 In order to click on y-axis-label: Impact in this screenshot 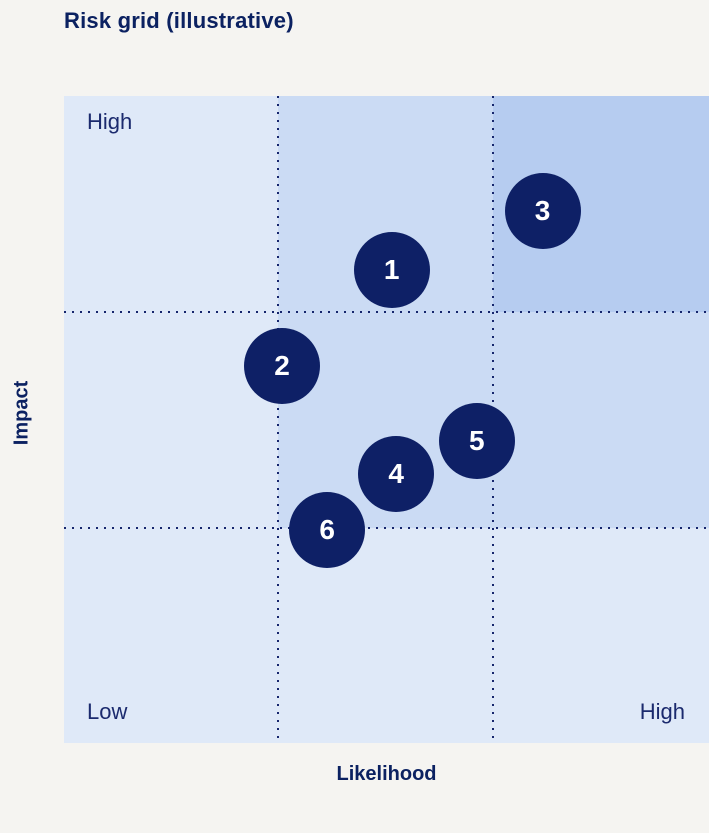, I will do `click(21, 413)`.